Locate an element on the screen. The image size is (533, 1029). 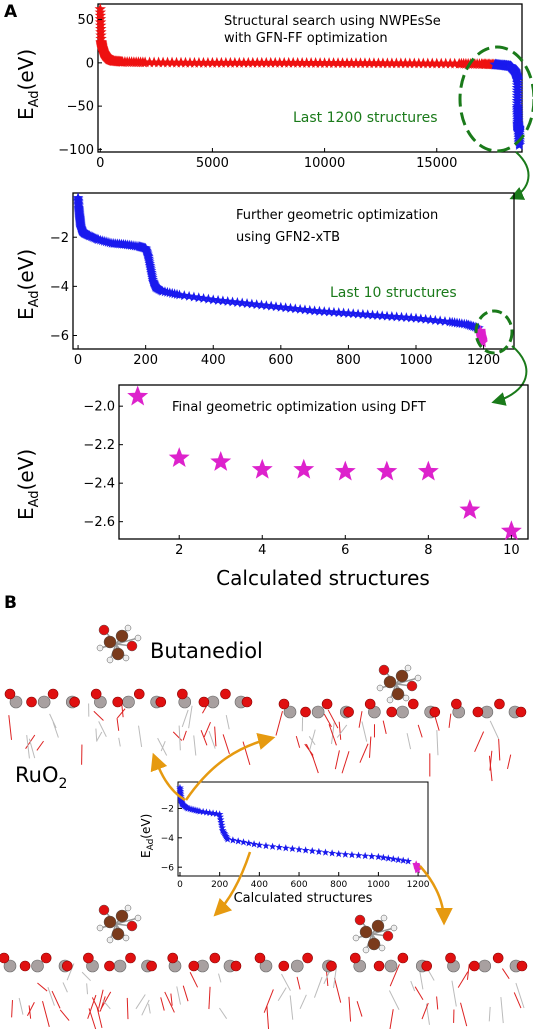
chart-2-xtick-label-4: 800 is located at coordinates (348, 360).